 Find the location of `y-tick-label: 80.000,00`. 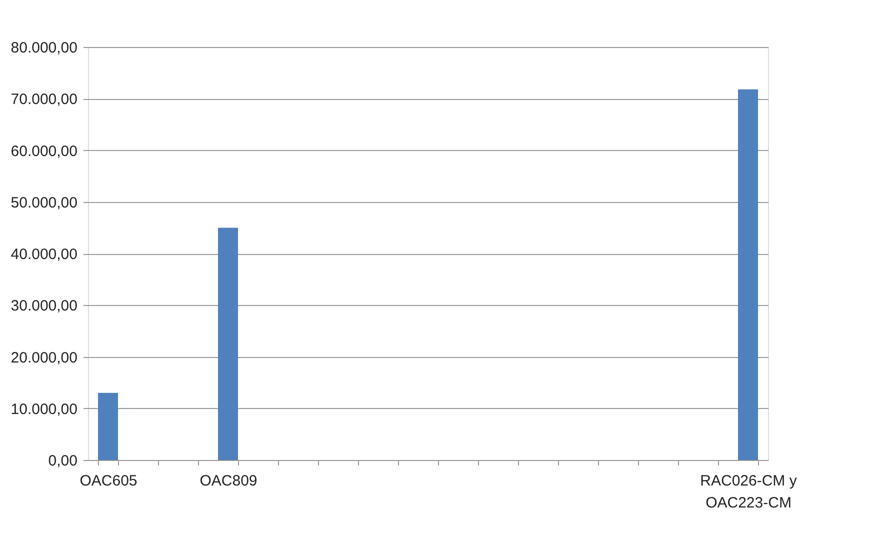

y-tick-label: 80.000,00 is located at coordinates (44, 48).